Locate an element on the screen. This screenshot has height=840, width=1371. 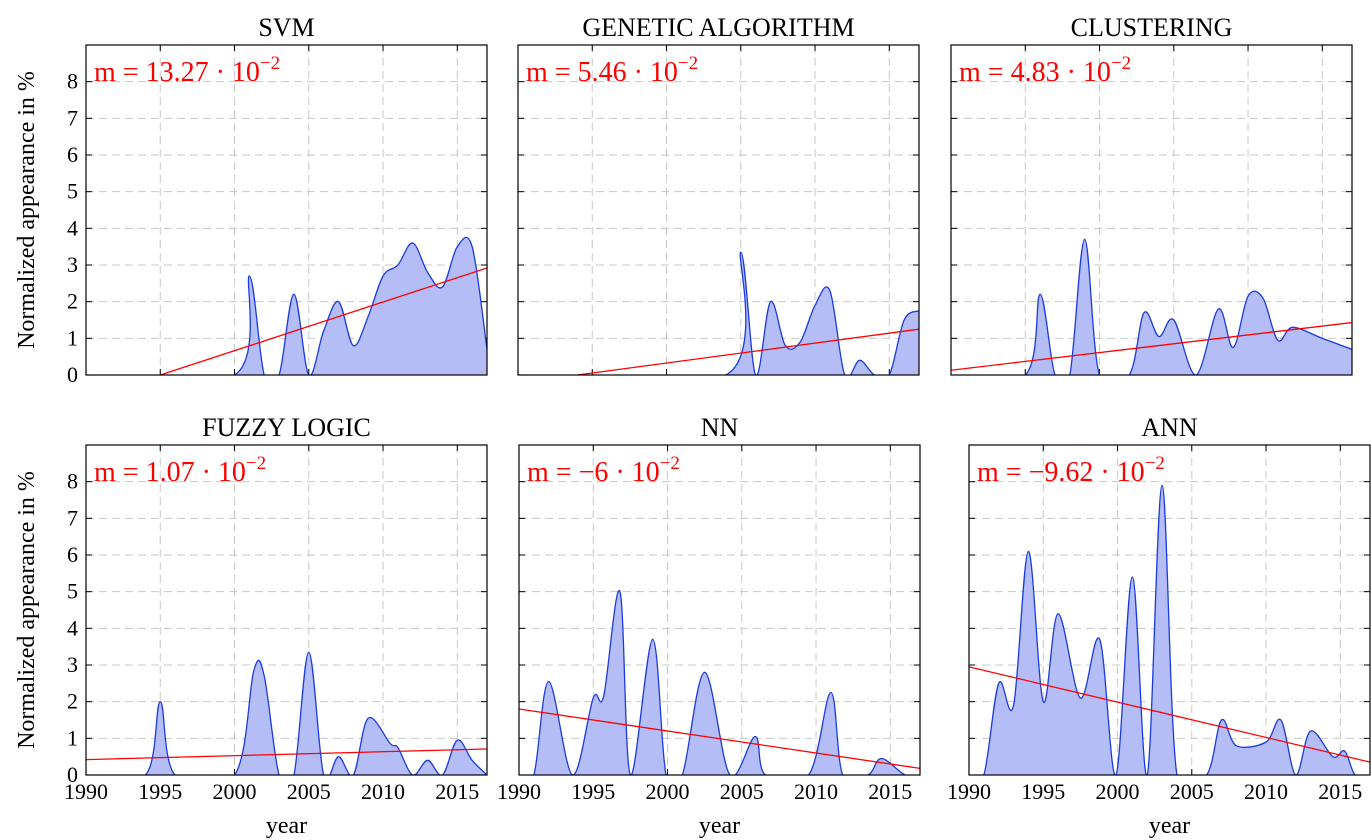
slope-annotation: m = 1.07 · 10−2 is located at coordinates (180, 470).